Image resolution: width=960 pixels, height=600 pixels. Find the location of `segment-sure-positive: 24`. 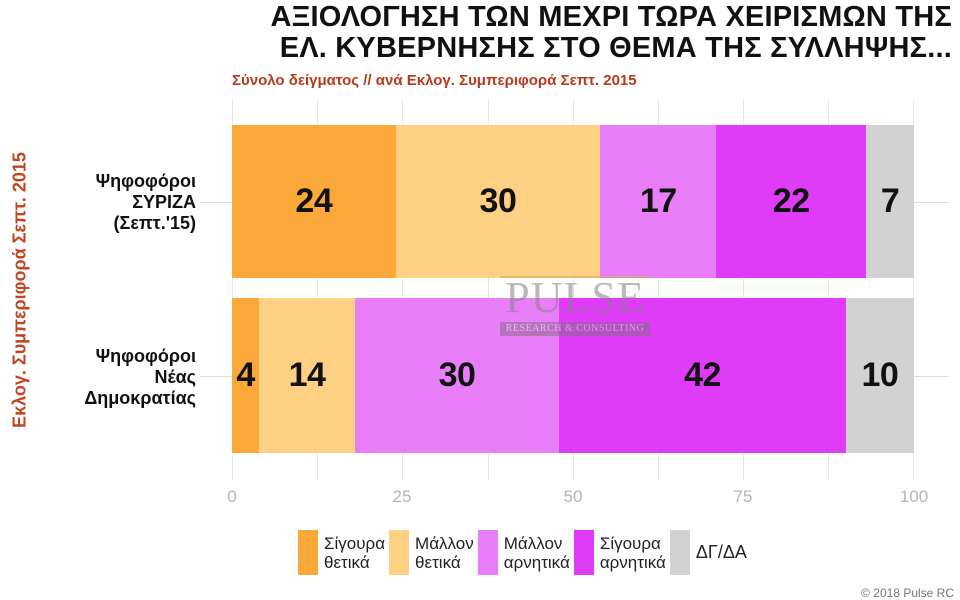

segment-sure-positive: 24 is located at coordinates (314, 201).